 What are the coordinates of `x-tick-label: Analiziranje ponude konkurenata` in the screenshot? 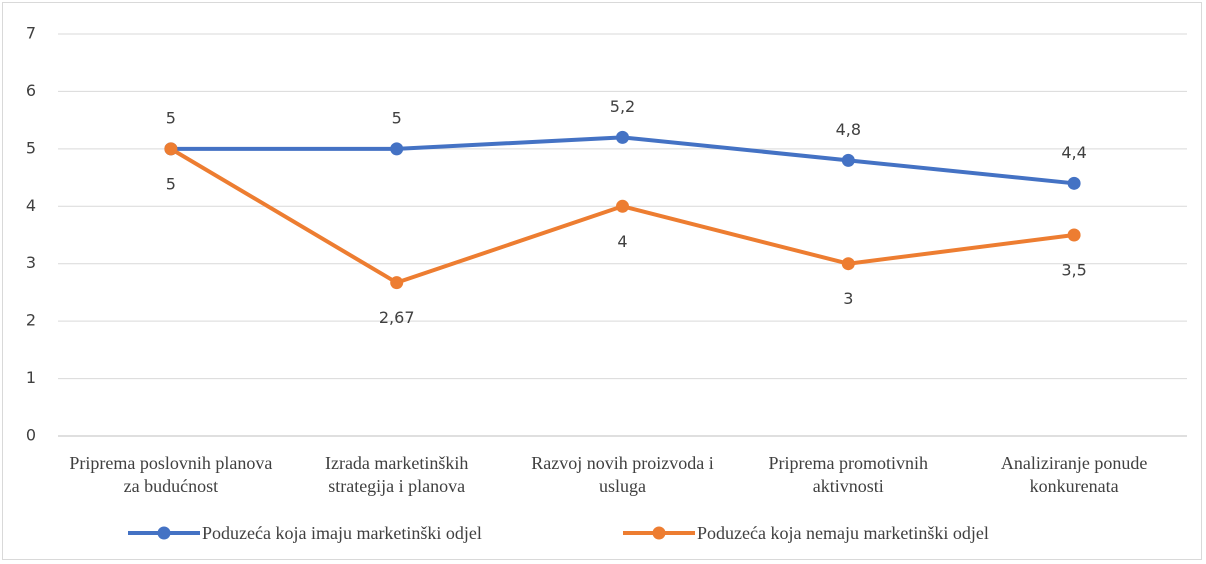 It's located at (1074, 474).